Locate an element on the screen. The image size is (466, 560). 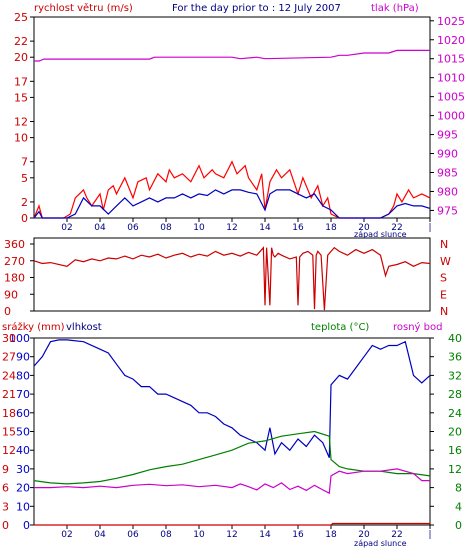
direction-y-tick-label: 180 is located at coordinates (14, 278).